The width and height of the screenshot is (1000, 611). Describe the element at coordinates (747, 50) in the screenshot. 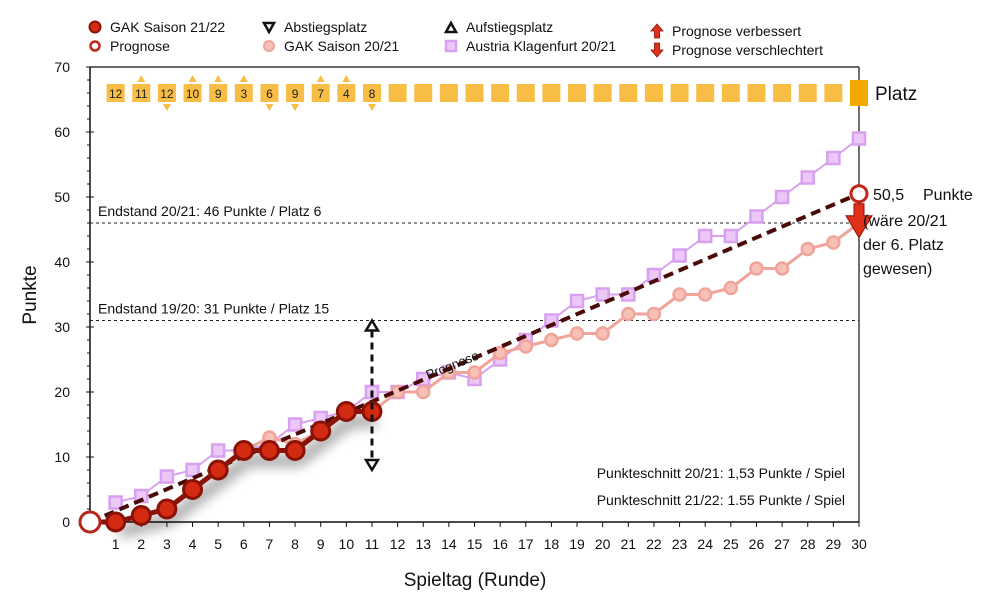

I see `legend-label: Prognose verschlechtert` at that location.